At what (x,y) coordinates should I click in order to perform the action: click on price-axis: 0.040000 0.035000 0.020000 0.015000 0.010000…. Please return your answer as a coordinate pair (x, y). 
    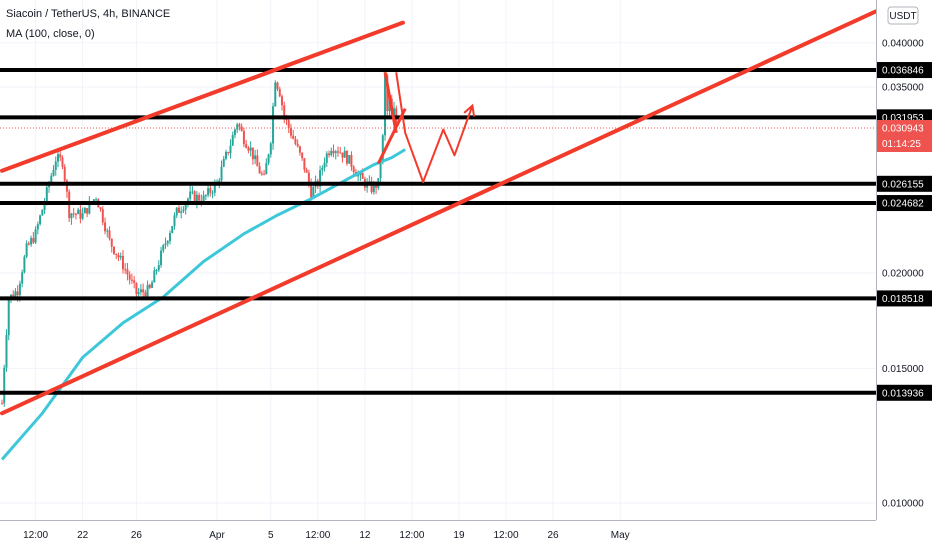
    Looking at the image, I should click on (904, 275).